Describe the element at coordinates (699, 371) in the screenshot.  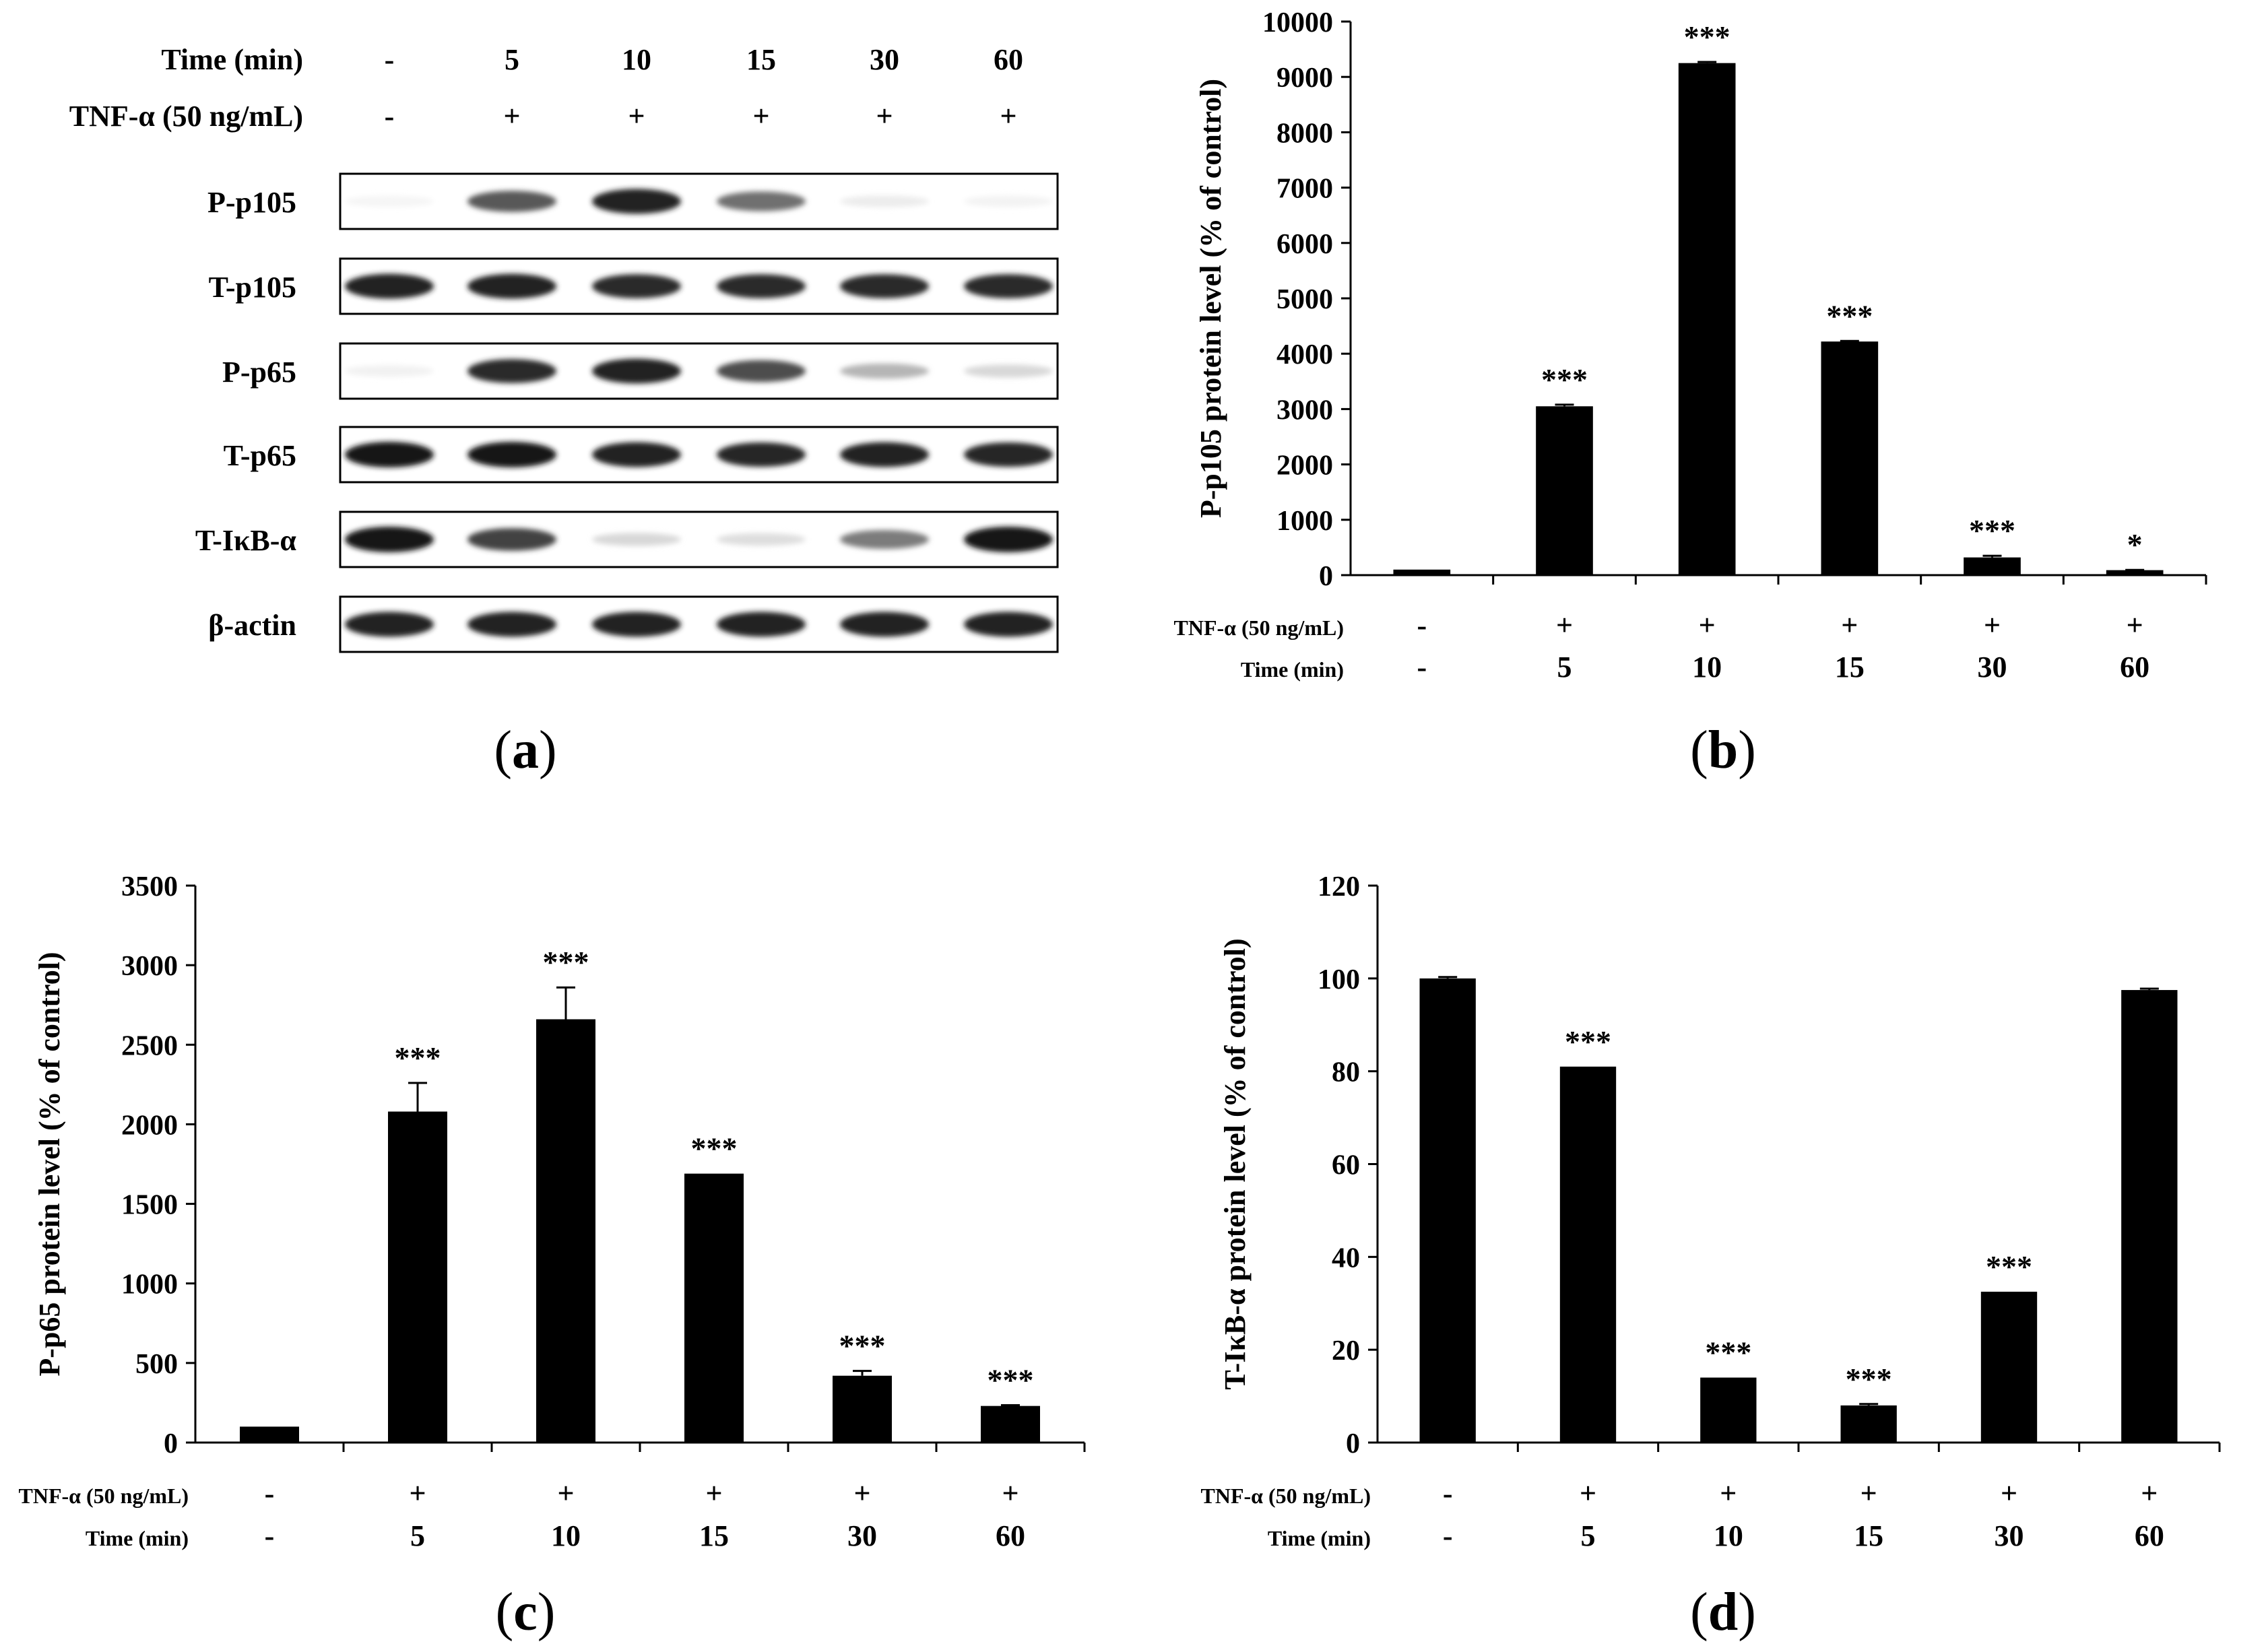
I see `blot-frame` at that location.